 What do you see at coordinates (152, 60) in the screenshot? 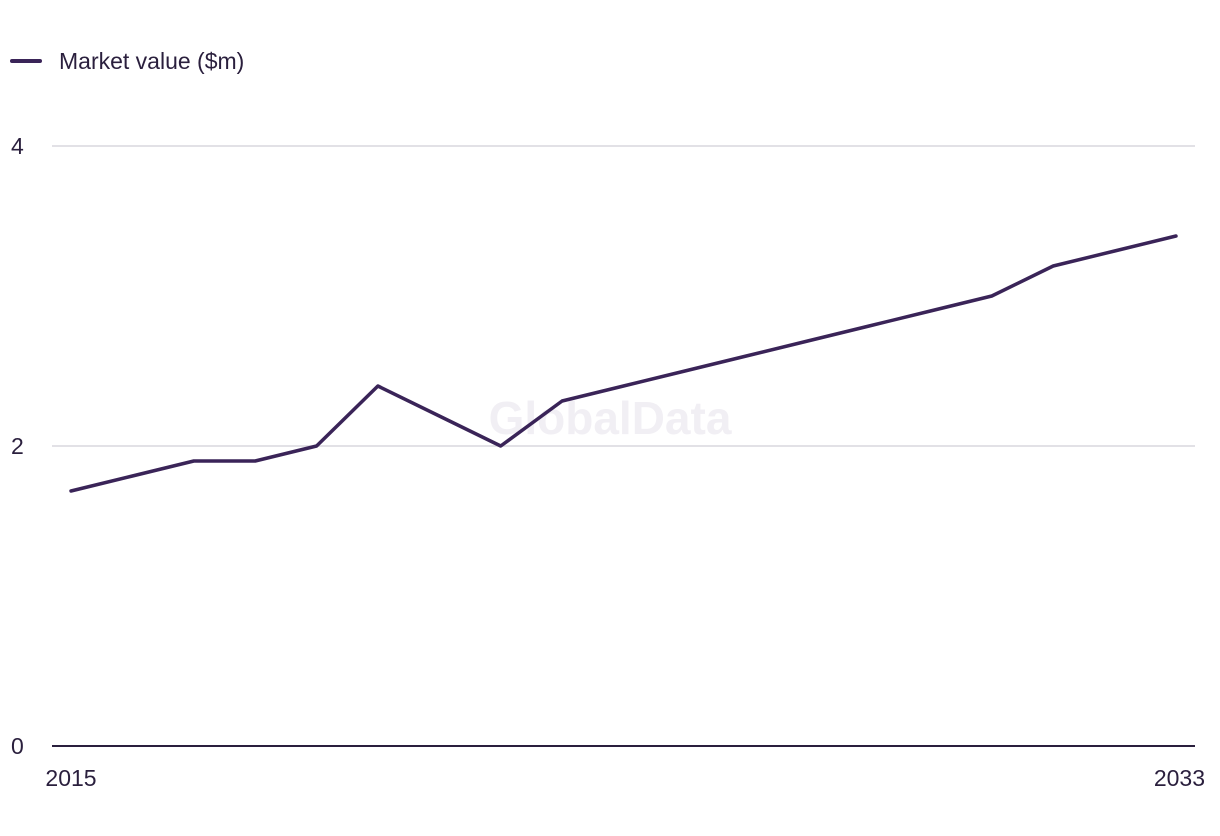
I see `legend-label: Market value ($m)` at bounding box center [152, 60].